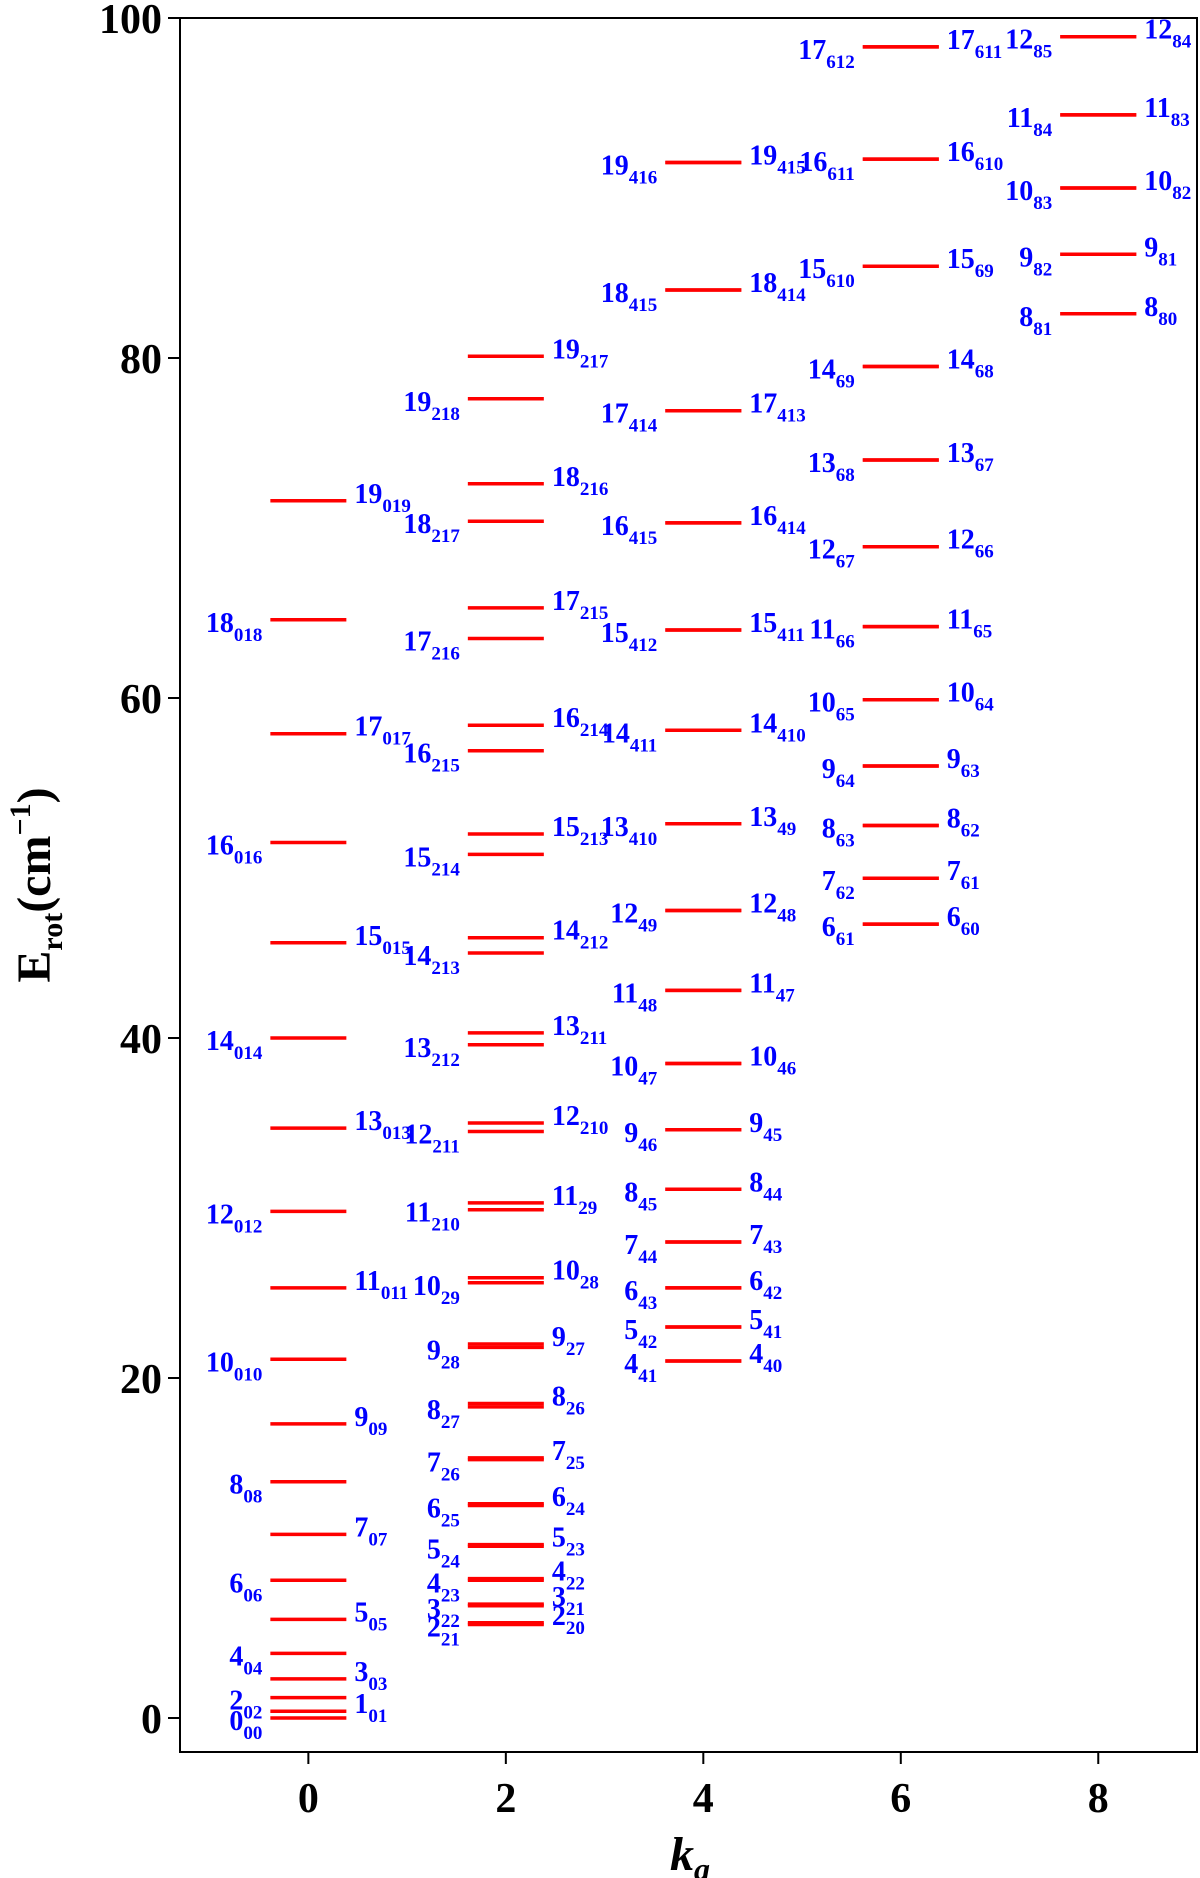 Image resolution: width=1200 pixels, height=1878 pixels. What do you see at coordinates (559, 1597) in the screenshot?
I see `level-label-j: 3` at bounding box center [559, 1597].